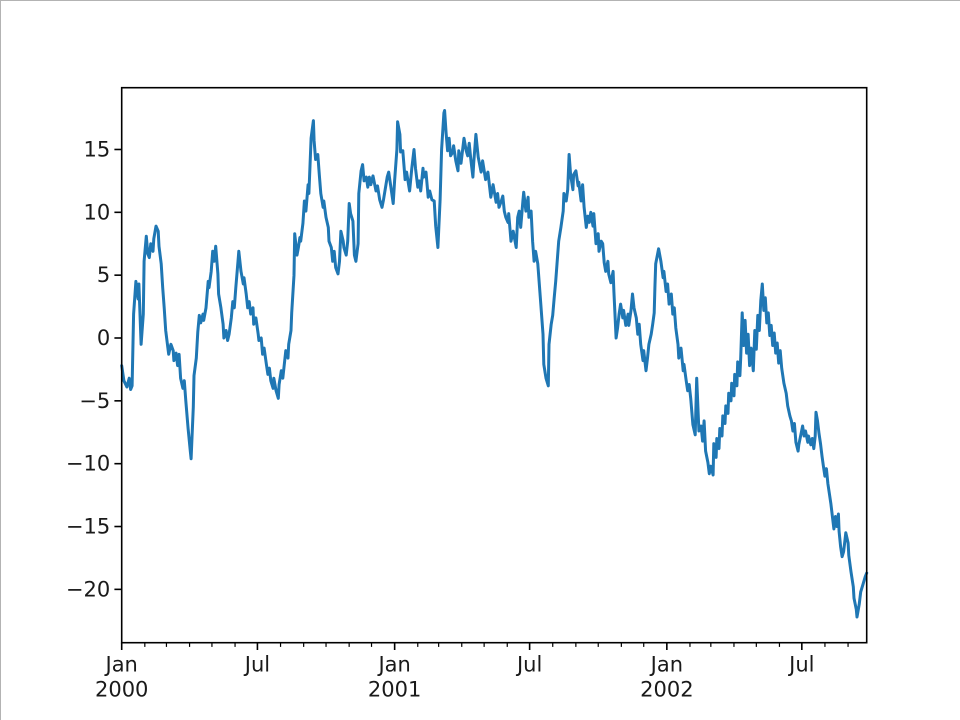 The width and height of the screenshot is (960, 720). What do you see at coordinates (96, 212) in the screenshot?
I see `y-tick-label: 10` at bounding box center [96, 212].